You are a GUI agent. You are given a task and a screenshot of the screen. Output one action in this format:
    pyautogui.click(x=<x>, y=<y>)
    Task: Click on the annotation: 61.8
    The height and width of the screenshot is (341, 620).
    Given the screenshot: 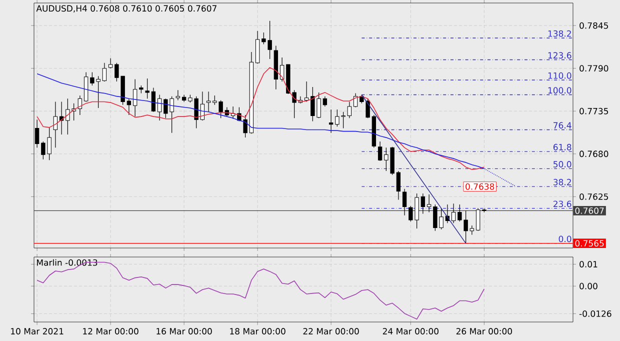 What is the action you would take?
    pyautogui.click(x=562, y=147)
    